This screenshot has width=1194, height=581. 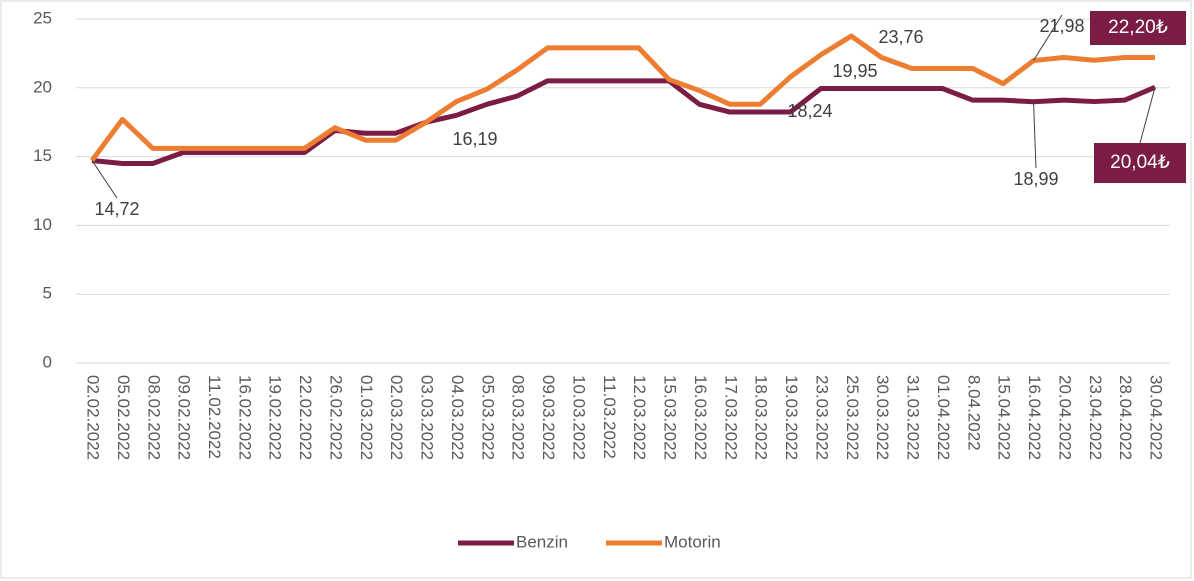 I want to click on data-label: 18,24, so click(x=809, y=111).